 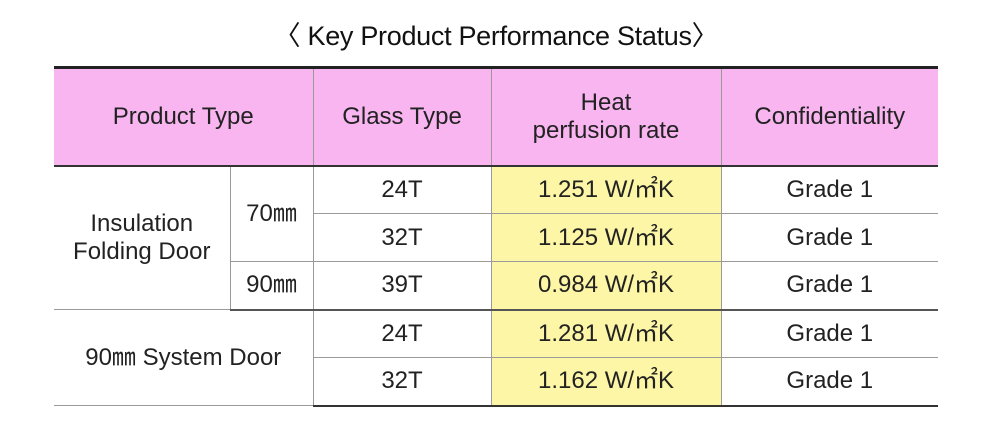 I want to click on insulation-line2: Folding Door, so click(x=142, y=251).